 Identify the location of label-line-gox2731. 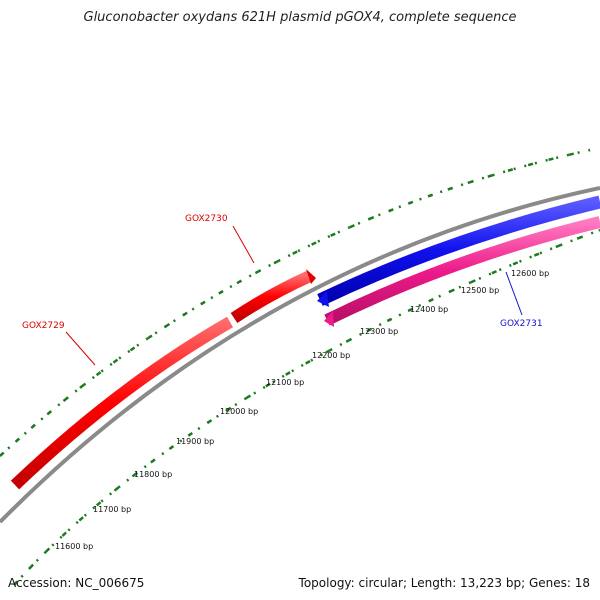
(514, 293).